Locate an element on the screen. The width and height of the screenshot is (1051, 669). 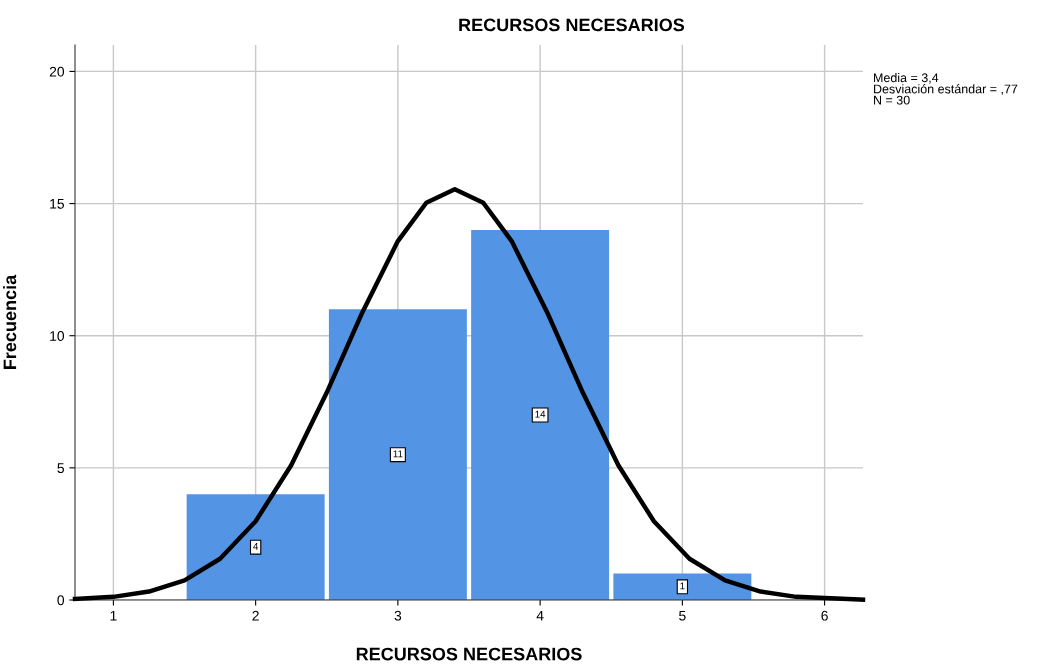
y-tick-label: 10 is located at coordinates (57, 336).